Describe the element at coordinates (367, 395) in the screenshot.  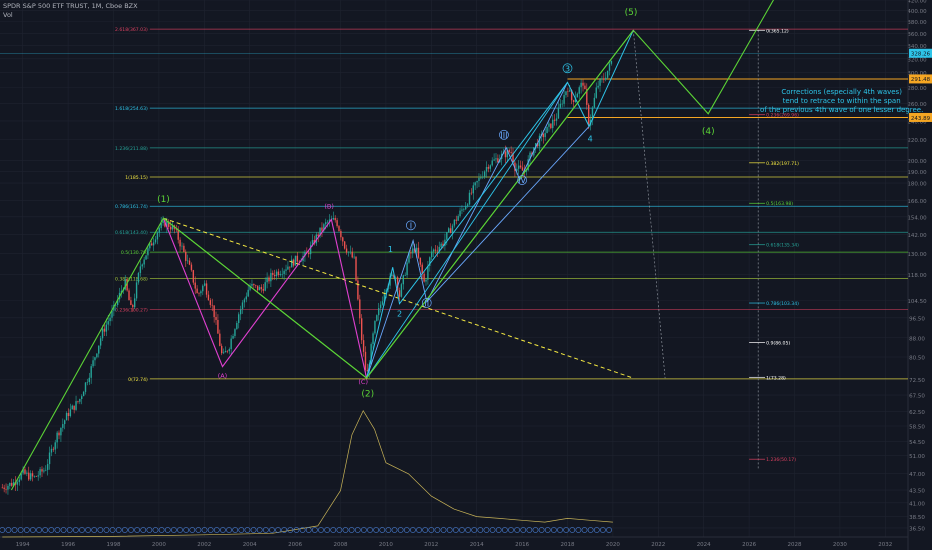
I see `wave-label: (2)` at that location.